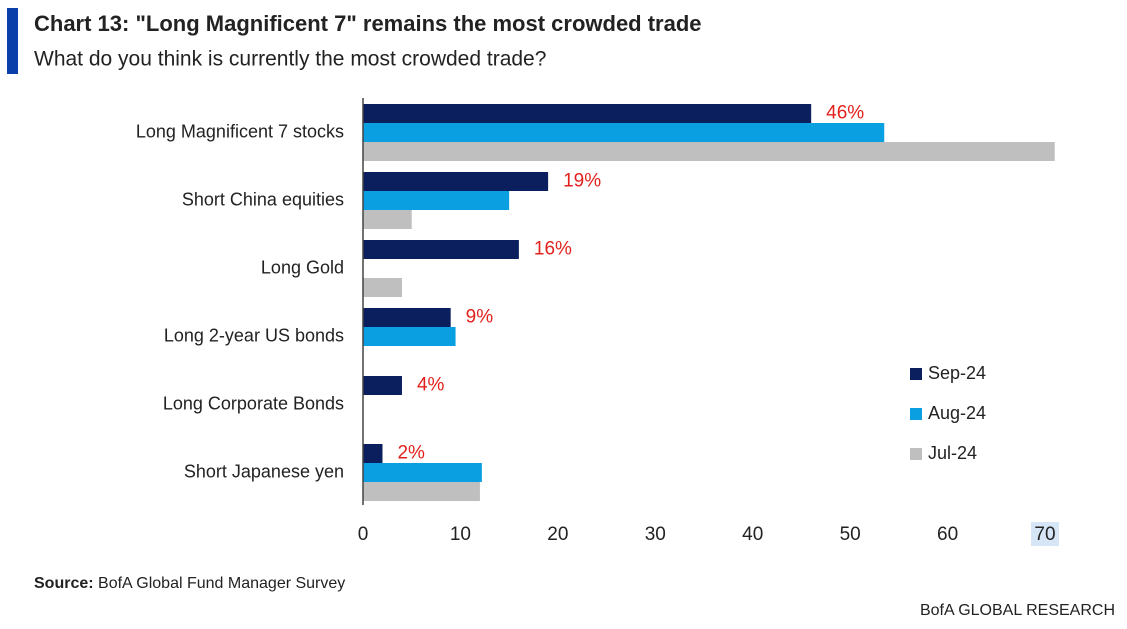 Image resolution: width=1127 pixels, height=629 pixels. Describe the element at coordinates (480, 317) in the screenshot. I see `value-label: 9%` at that location.